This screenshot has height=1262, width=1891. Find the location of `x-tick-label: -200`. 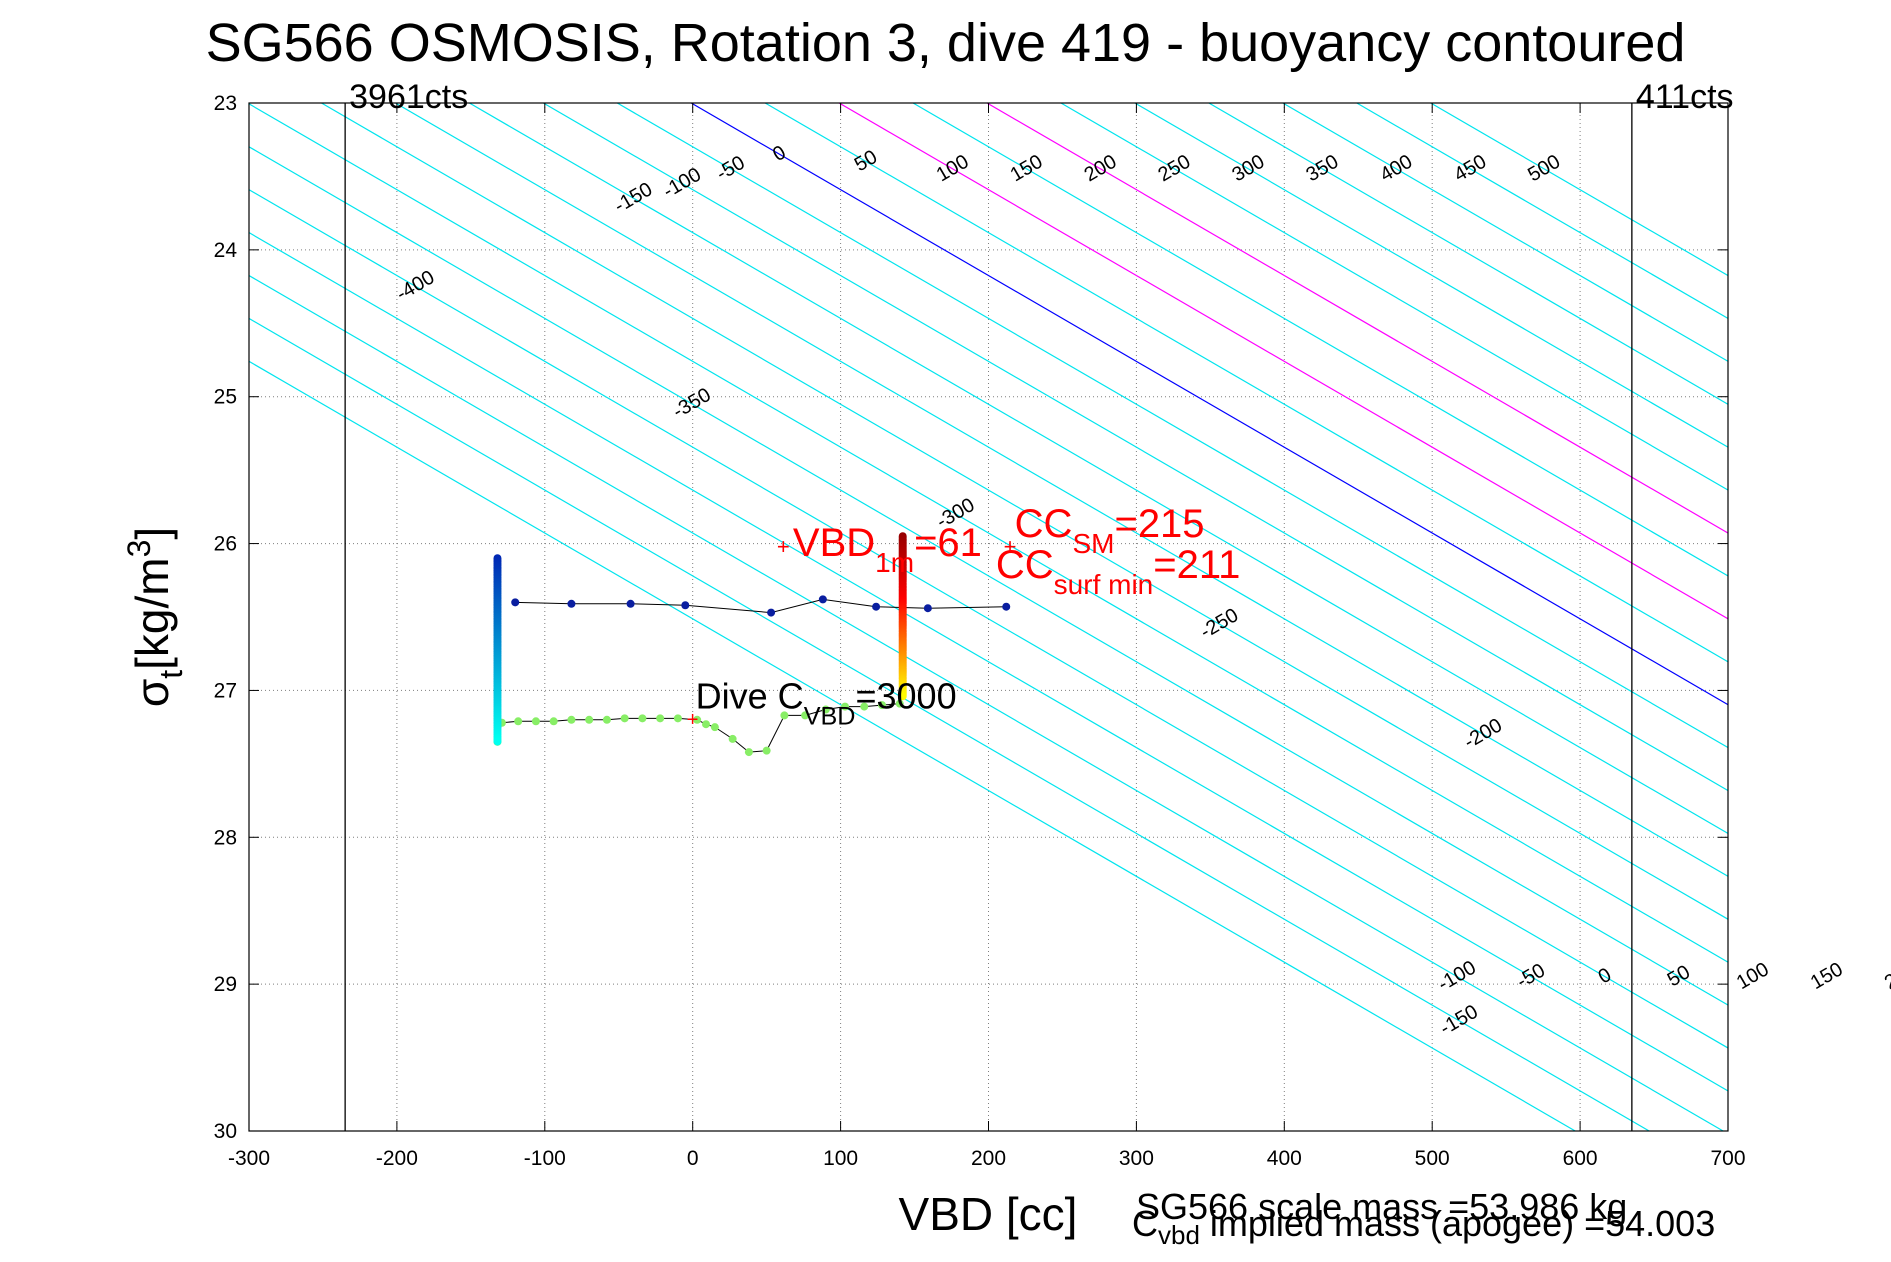

x-tick-label: -200 is located at coordinates (397, 1158).